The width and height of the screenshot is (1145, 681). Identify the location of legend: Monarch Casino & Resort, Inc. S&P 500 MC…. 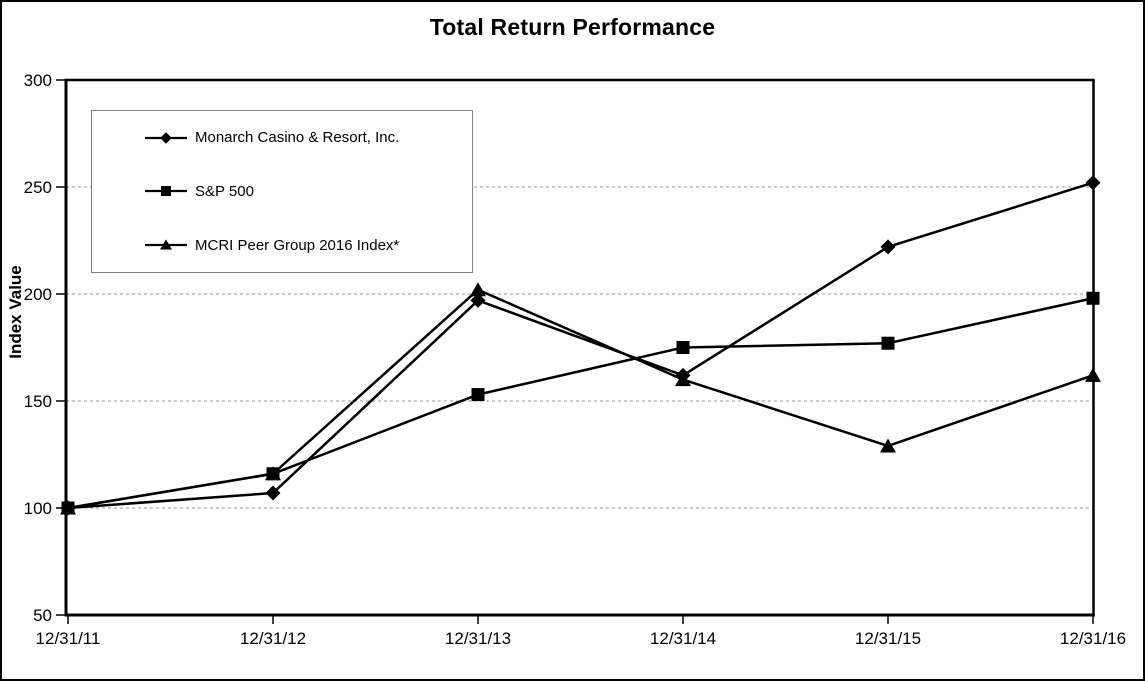
(282, 191).